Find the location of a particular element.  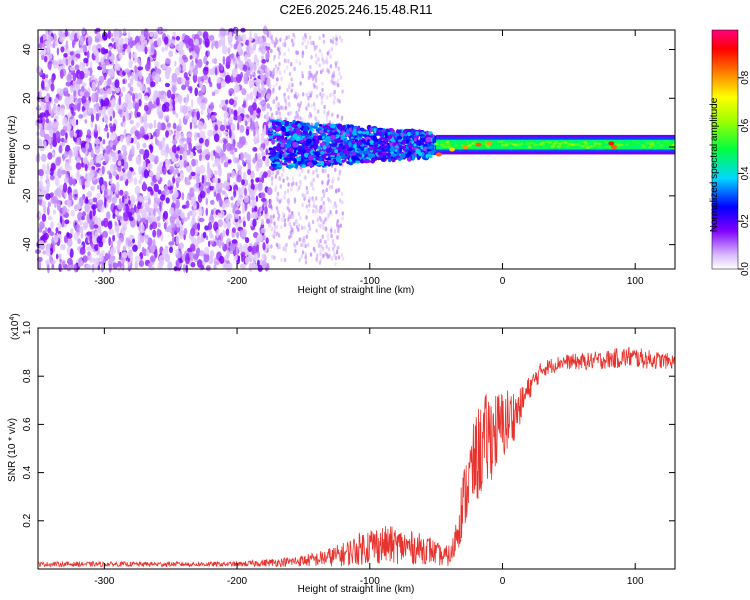

spectrogram-y-tick-label: -40 is located at coordinates (27, 244).